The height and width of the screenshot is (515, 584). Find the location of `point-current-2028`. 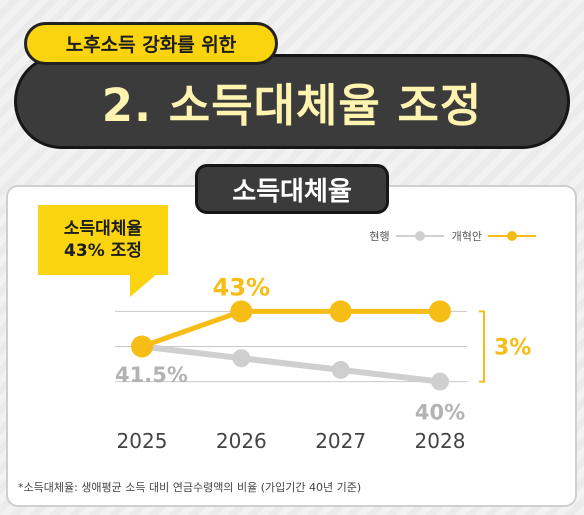

point-current-2028 is located at coordinates (440, 381).